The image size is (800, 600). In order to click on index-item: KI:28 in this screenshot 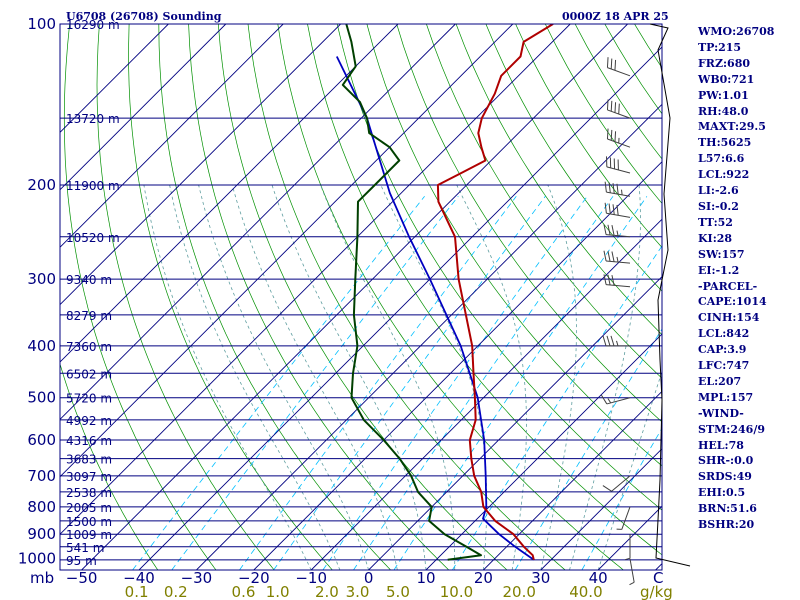, I will do `click(715, 238)`.